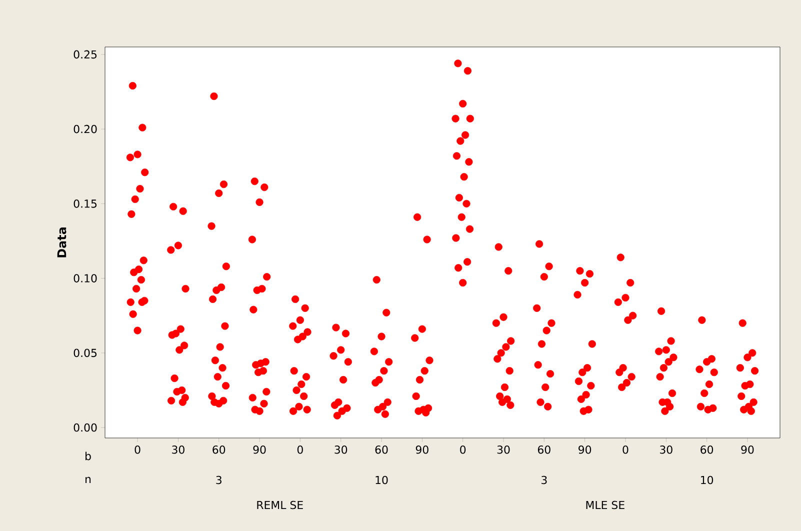  I want to click on y-tick-label: 0.05, so click(85, 353).